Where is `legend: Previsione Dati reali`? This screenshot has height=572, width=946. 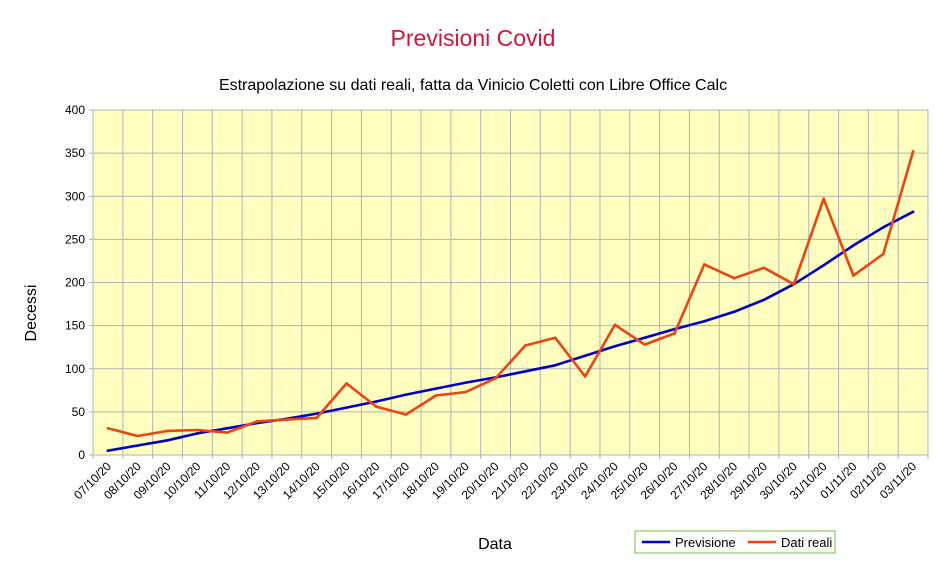
legend: Previsione Dati reali is located at coordinates (735, 542).